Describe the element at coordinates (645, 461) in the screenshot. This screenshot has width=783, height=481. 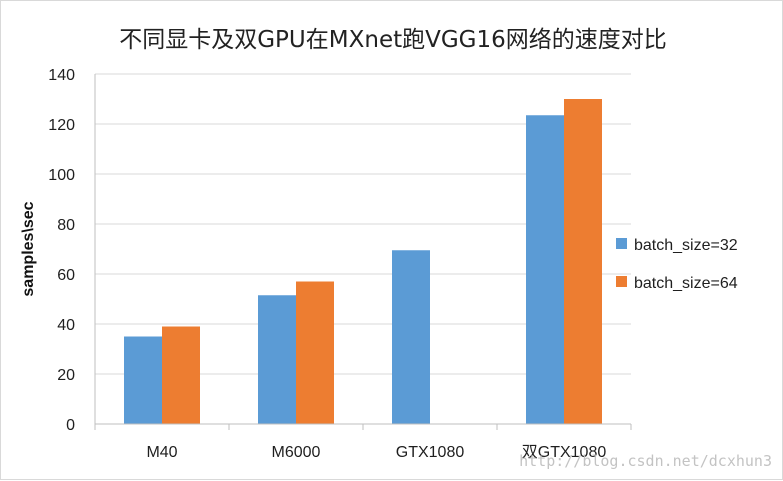
I see `watermark-text: http://blog.csdn.net/dcxhun3` at that location.